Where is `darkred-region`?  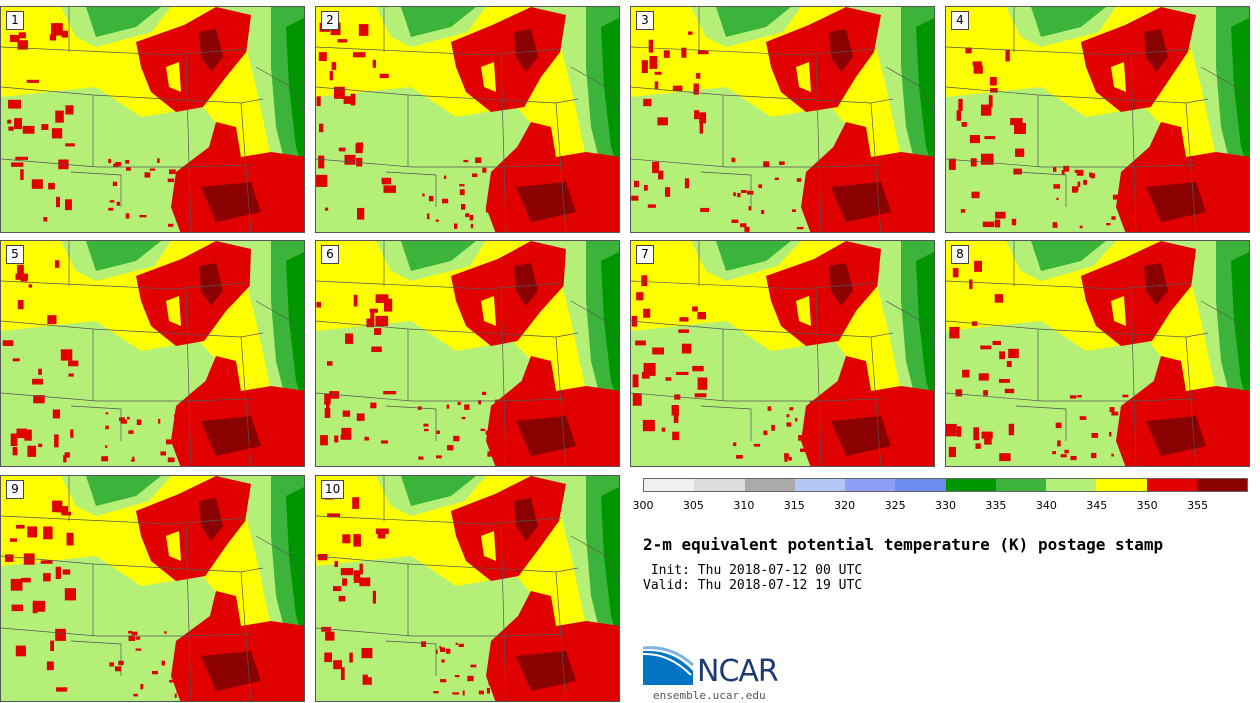 darkred-region is located at coordinates (231, 202).